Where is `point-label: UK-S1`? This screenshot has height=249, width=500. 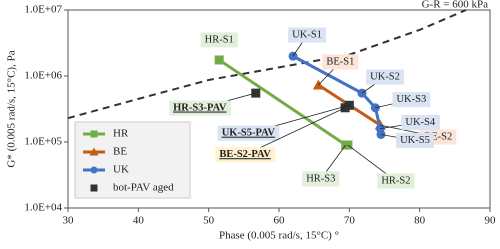
point-label: UK-S1 is located at coordinates (307, 35).